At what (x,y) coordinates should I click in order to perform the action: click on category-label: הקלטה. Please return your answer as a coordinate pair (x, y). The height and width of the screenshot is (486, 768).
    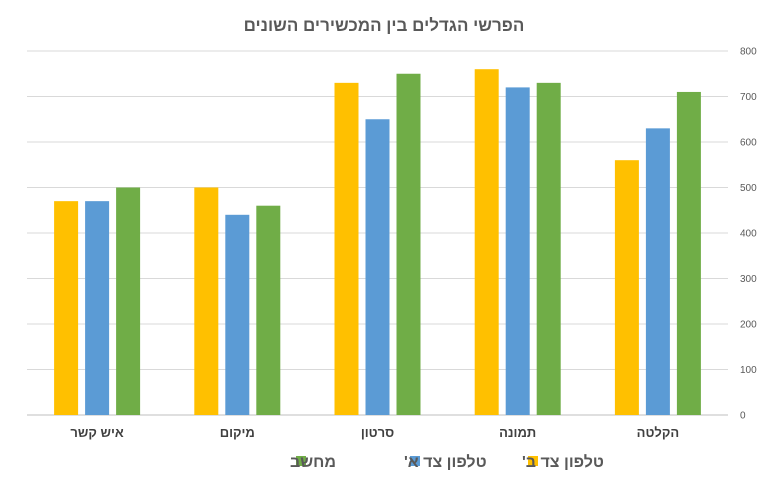
    Looking at the image, I should click on (658, 432).